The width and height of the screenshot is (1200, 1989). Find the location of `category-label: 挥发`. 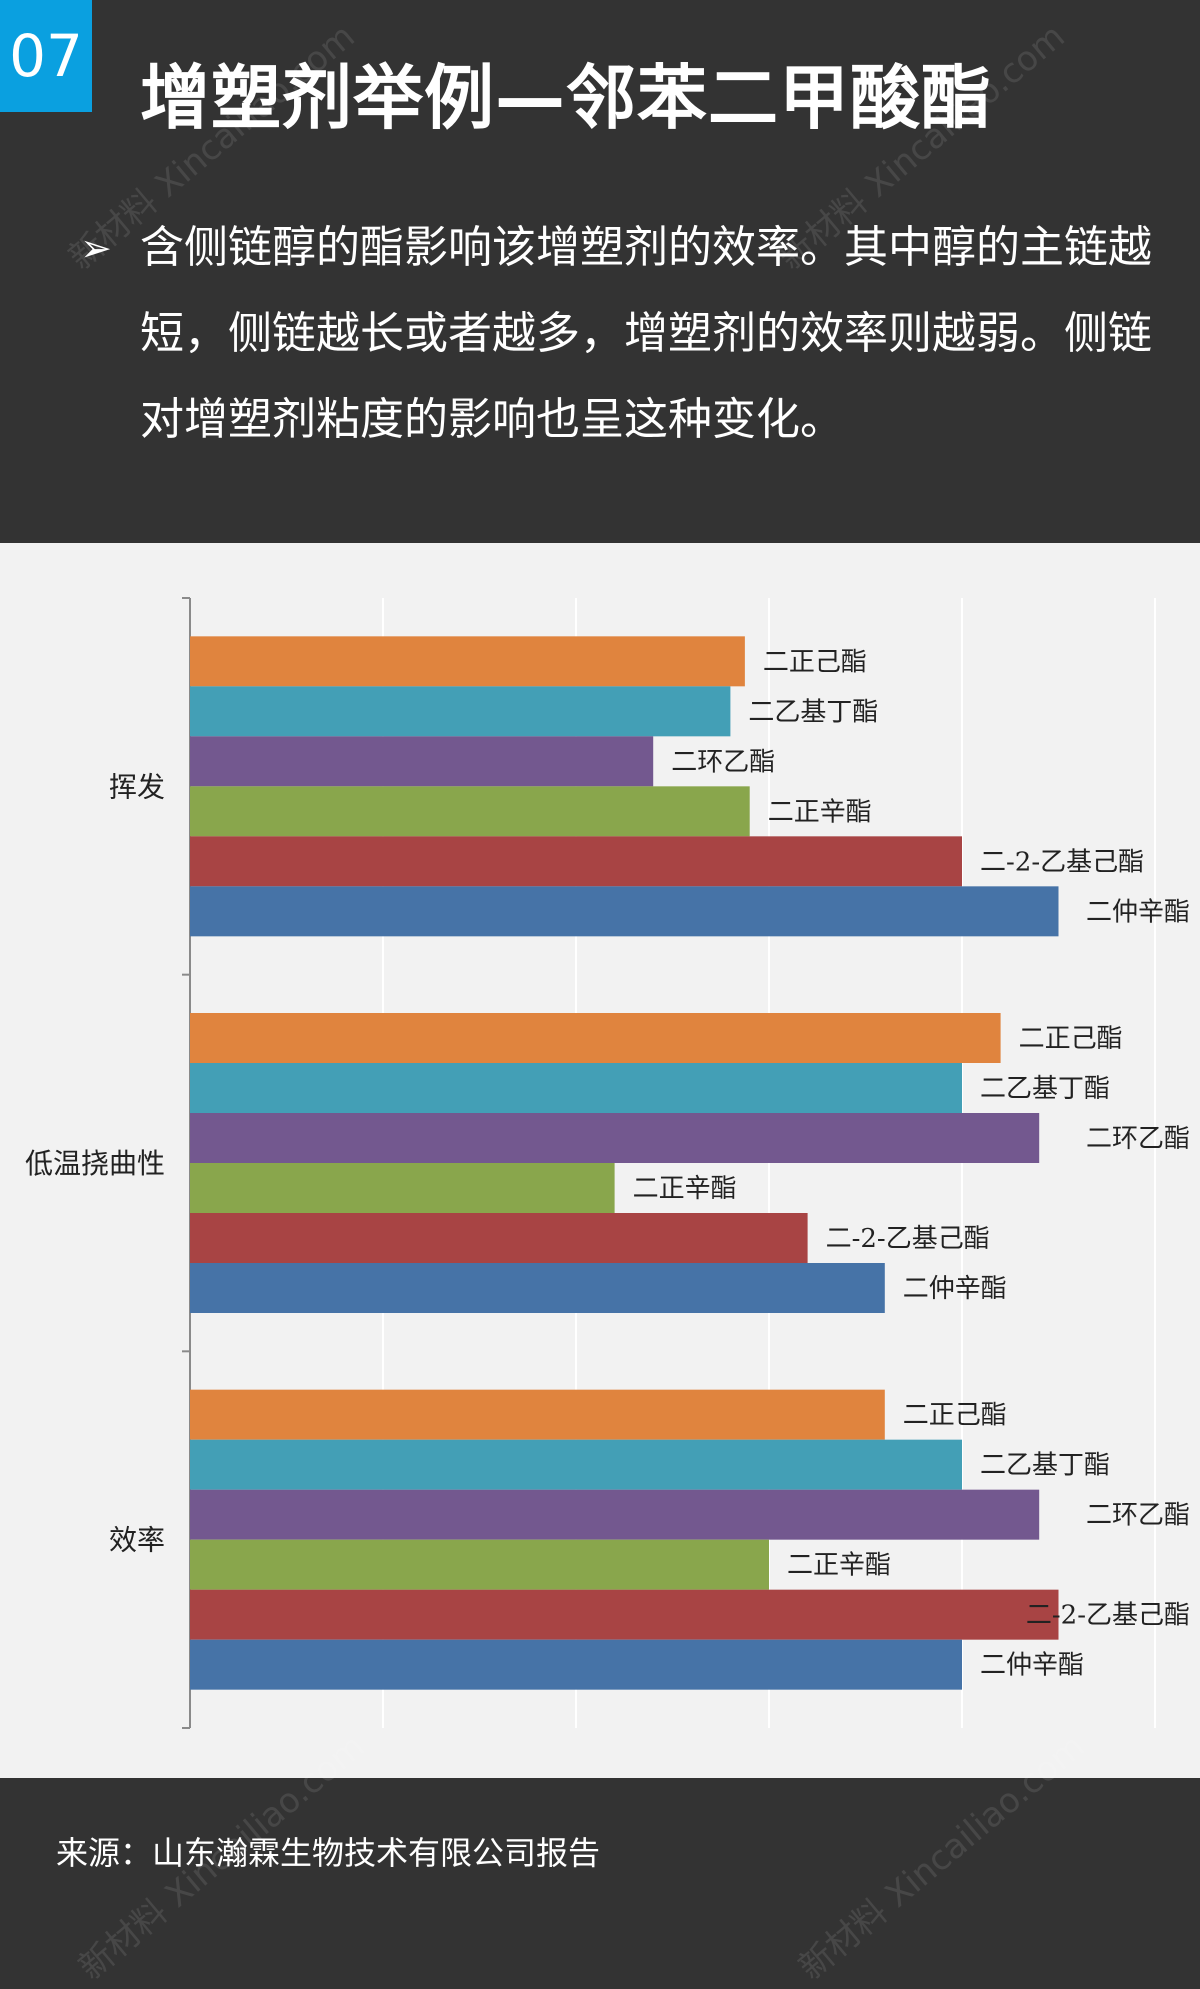

category-label: 挥发 is located at coordinates (137, 786).